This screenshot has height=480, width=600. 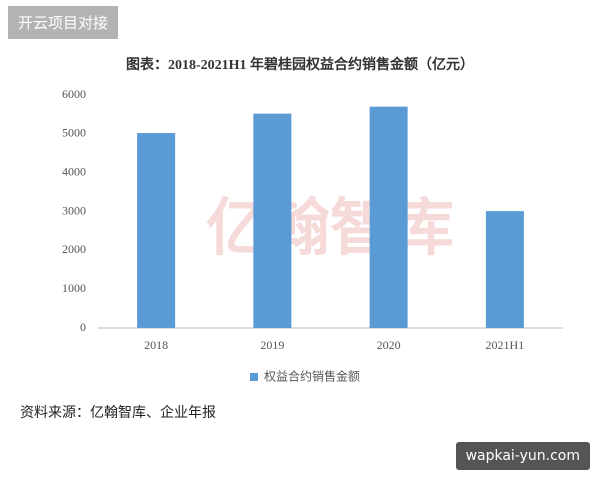 I want to click on y-tick-label: 3000, so click(x=74, y=210).